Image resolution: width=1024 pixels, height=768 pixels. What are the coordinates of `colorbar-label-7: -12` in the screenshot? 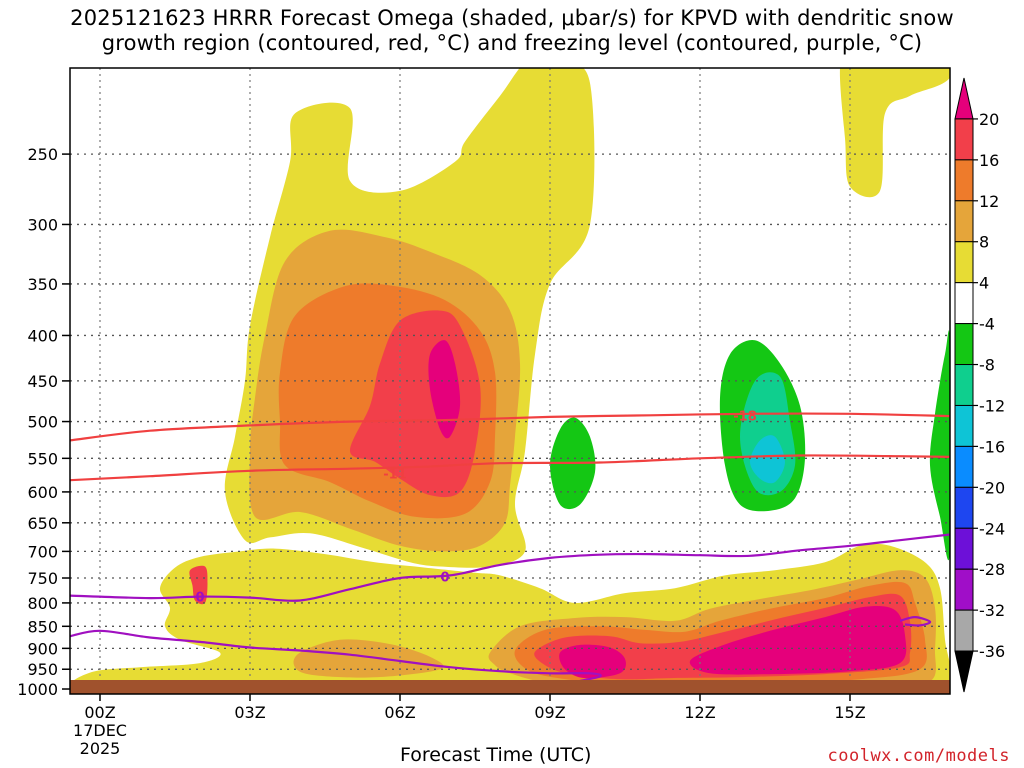 It's located at (992, 405).